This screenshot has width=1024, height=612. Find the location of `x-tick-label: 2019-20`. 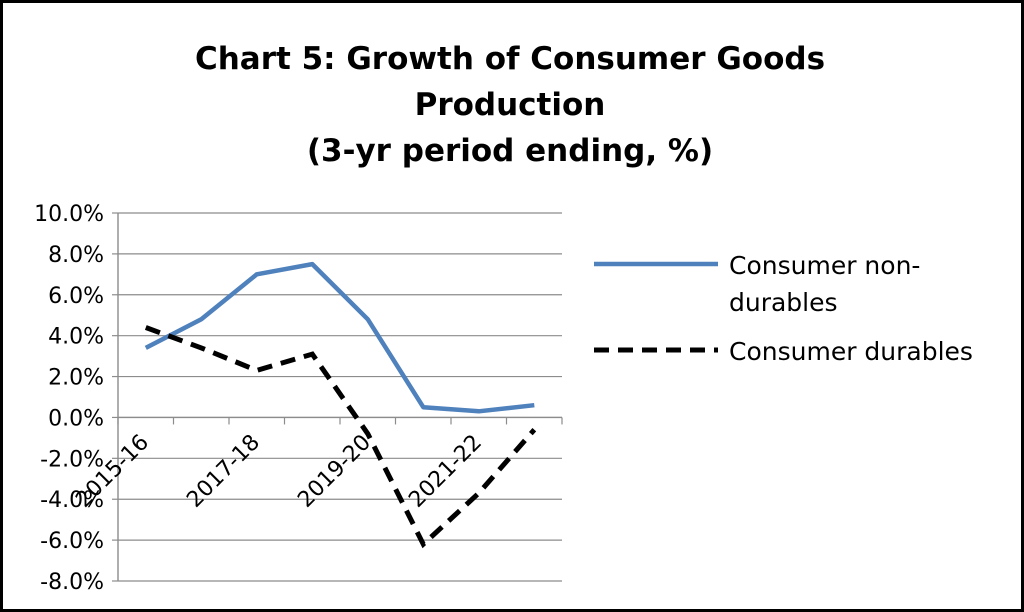

x-tick-label: 2019-20 is located at coordinates (334, 471).